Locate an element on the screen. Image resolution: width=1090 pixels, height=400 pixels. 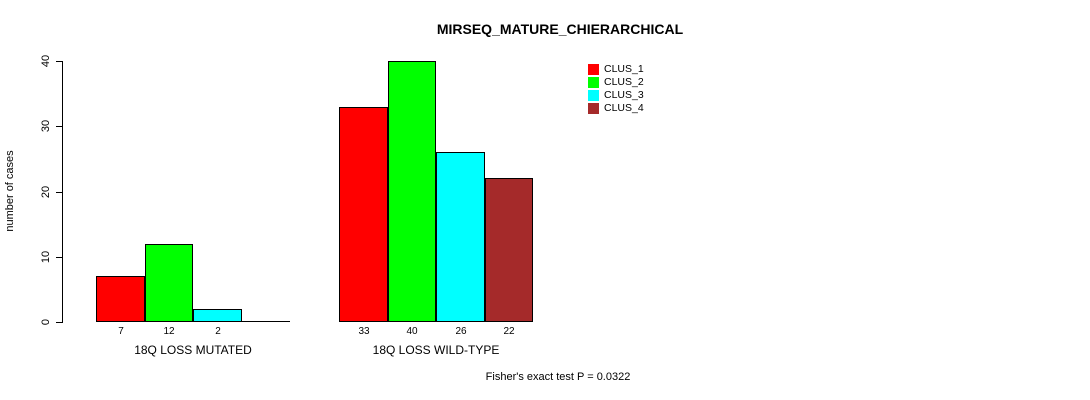
bar-value-label: 22 is located at coordinates (509, 331).